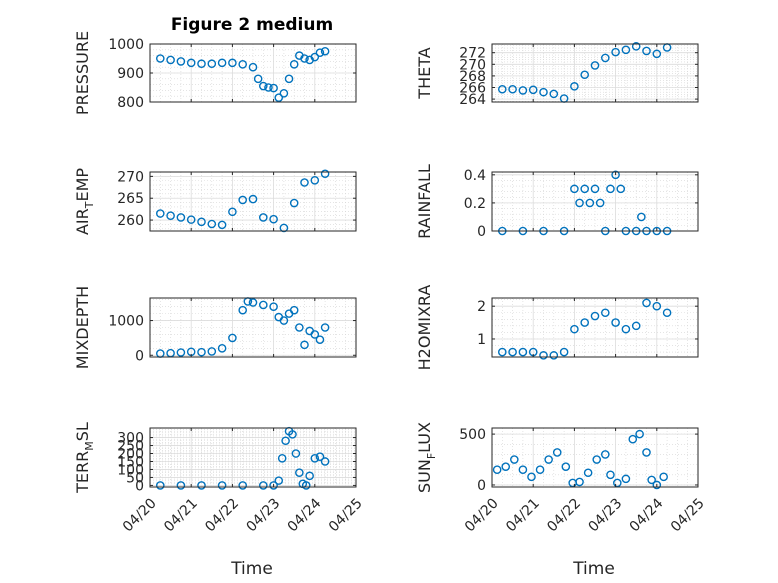 The height and width of the screenshot is (583, 778). What do you see at coordinates (557, 327) in the screenshot?
I see `subplot-h2omixra: 1 2 H2OMIXRA` at bounding box center [557, 327].